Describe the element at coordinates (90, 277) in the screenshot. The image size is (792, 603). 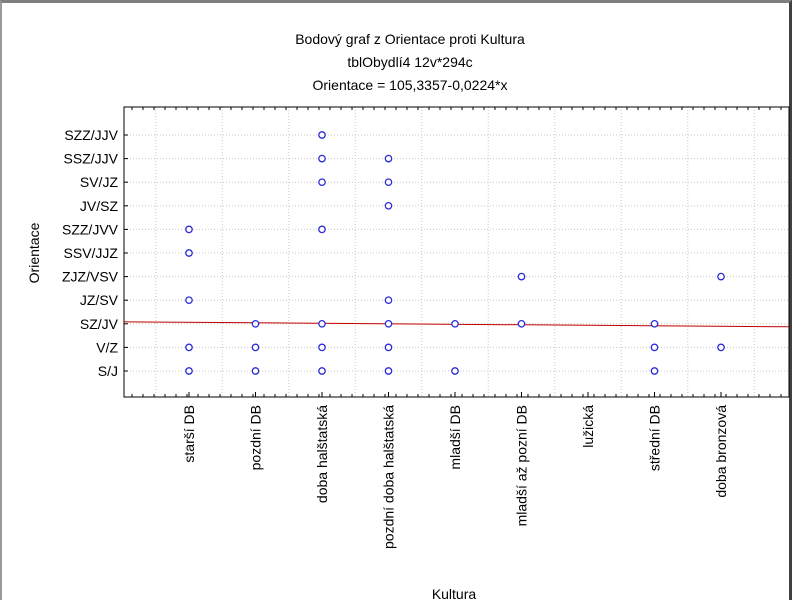
I see `y-tick-label: ZJZ/VSV` at that location.